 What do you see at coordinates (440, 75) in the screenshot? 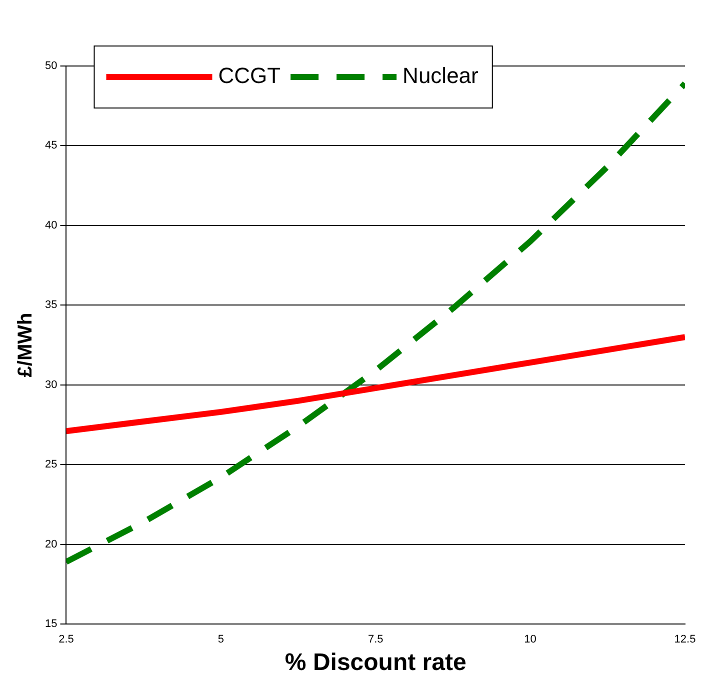
I see `legend-label: Nuclear` at bounding box center [440, 75].